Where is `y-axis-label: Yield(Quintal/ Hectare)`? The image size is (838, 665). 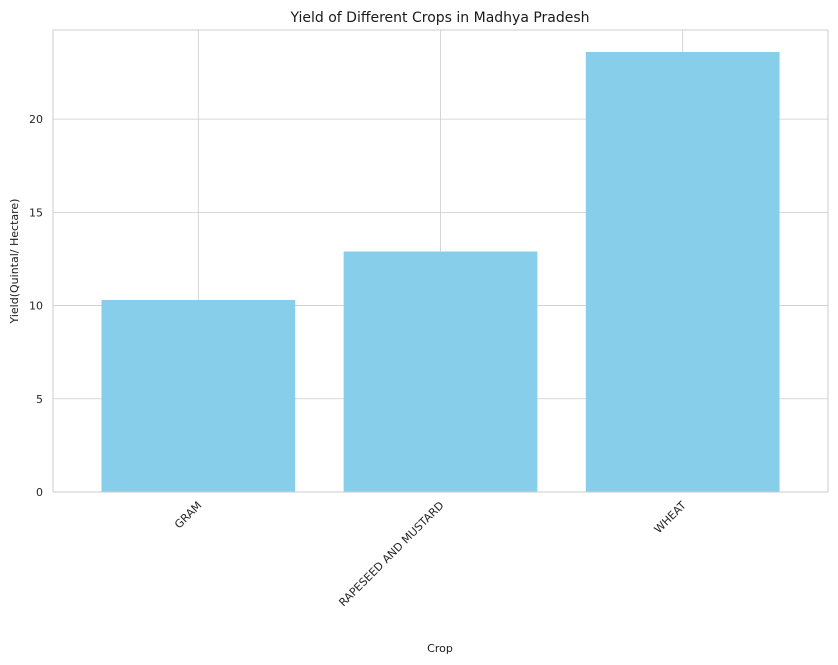
y-axis-label: Yield(Quintal/ Hectare) is located at coordinates (14, 262).